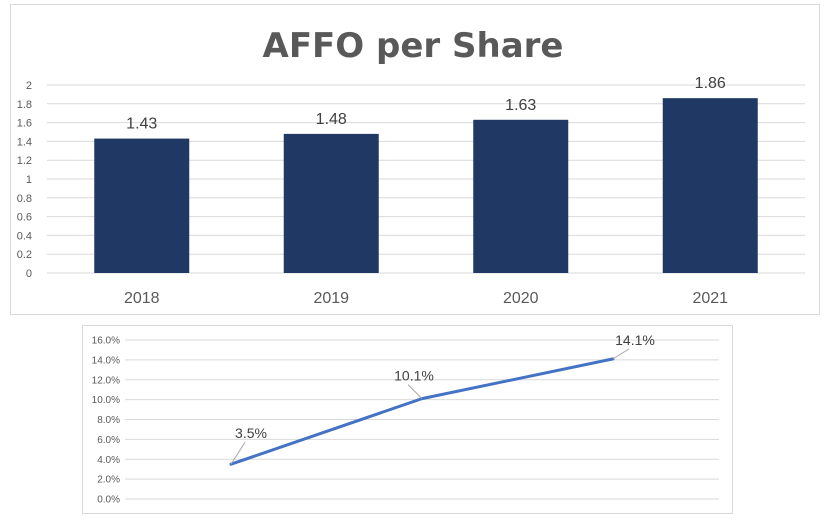  I want to click on x-tick-label: 2019, so click(331, 298).